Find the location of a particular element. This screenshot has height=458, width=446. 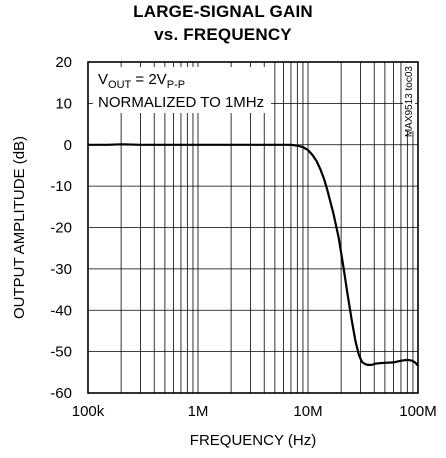

y-tick-label: -60 is located at coordinates (61, 393).